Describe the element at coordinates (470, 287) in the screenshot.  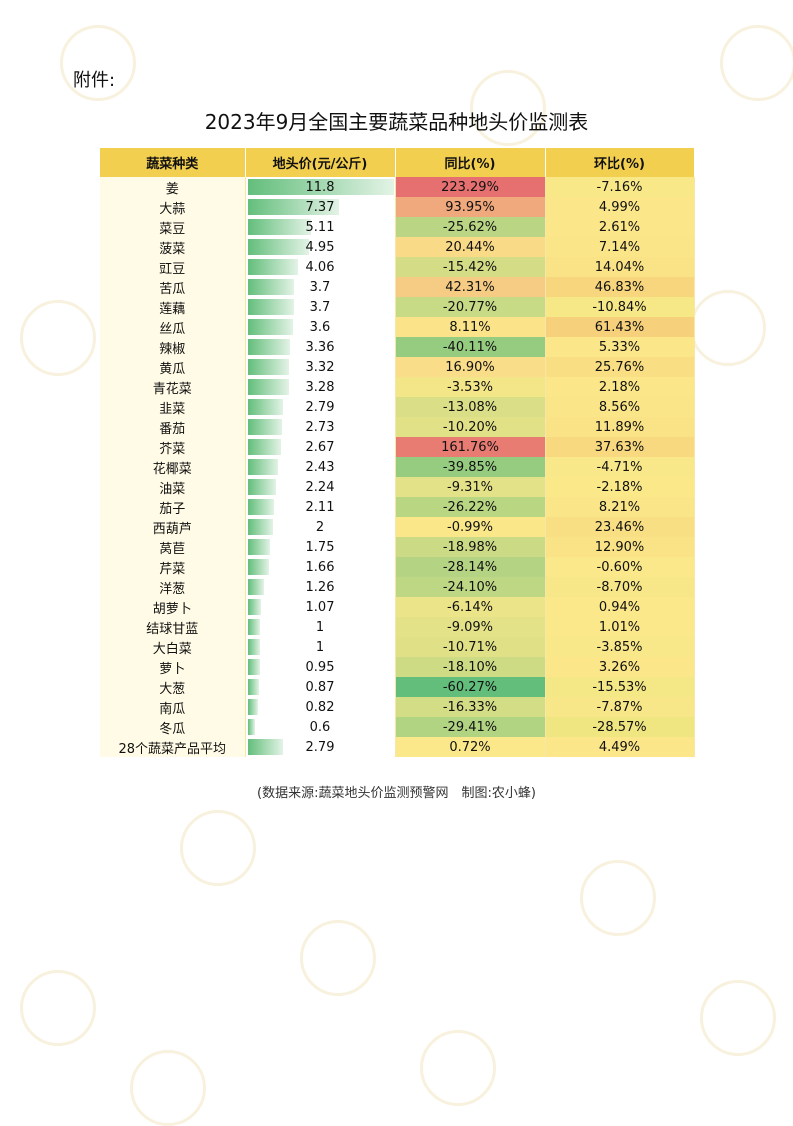
I see `yoy-cell: 42.31%` at that location.